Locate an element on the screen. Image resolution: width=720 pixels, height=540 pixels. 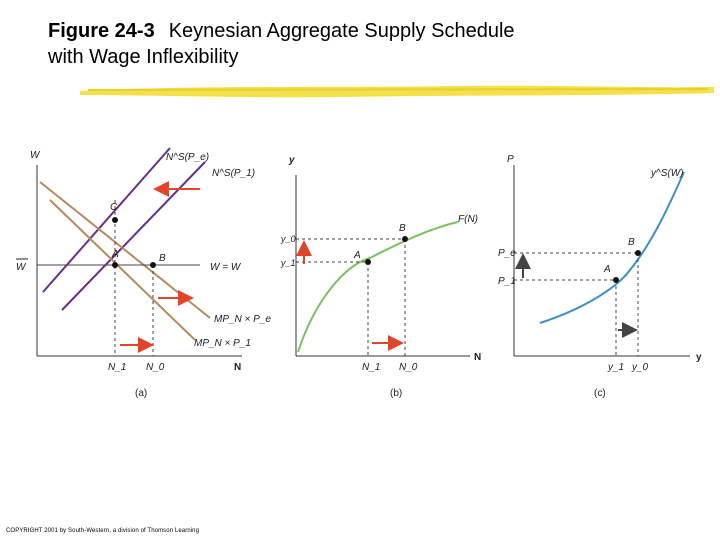
panel-a-caption: (a) is located at coordinates (141, 393).